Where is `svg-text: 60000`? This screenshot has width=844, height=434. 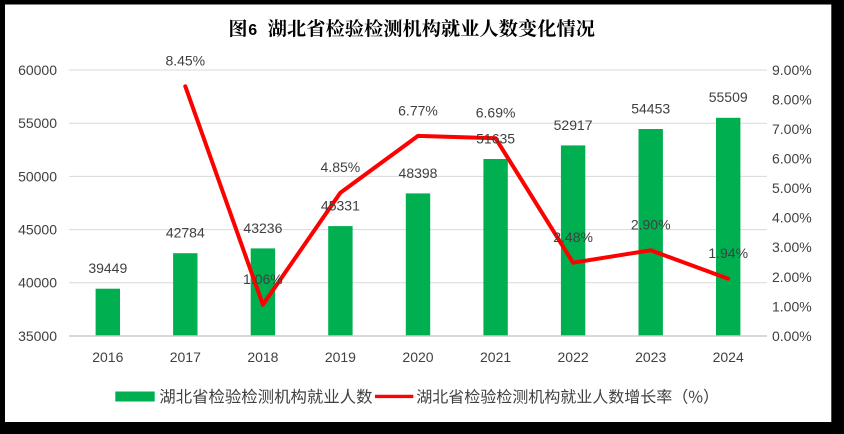 svg-text: 60000 is located at coordinates (37, 70).